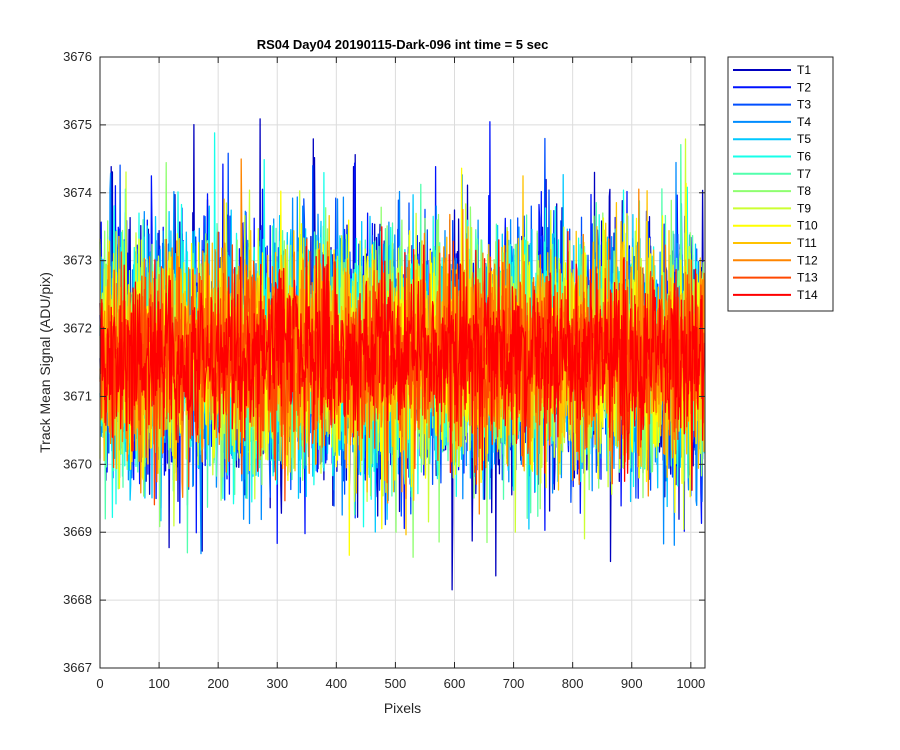  I want to click on x-tick-label: 1000, so click(690, 683).